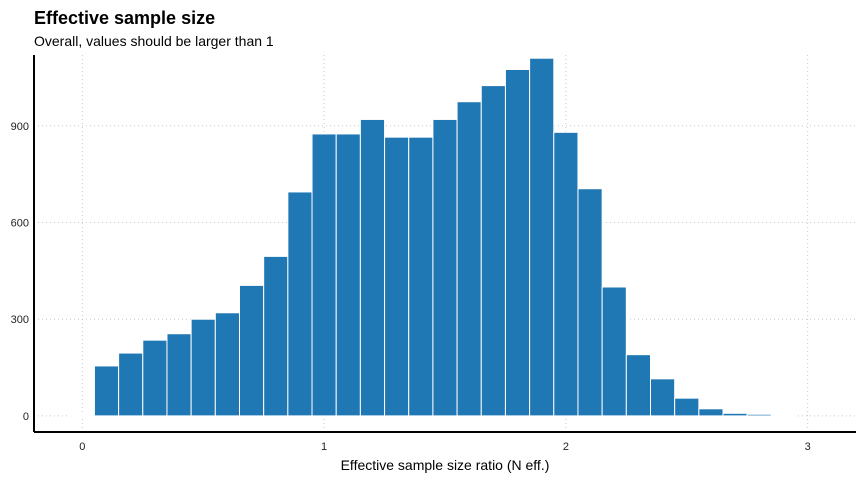  Describe the element at coordinates (566, 447) in the screenshot. I see `x-tick-label: 2` at that location.